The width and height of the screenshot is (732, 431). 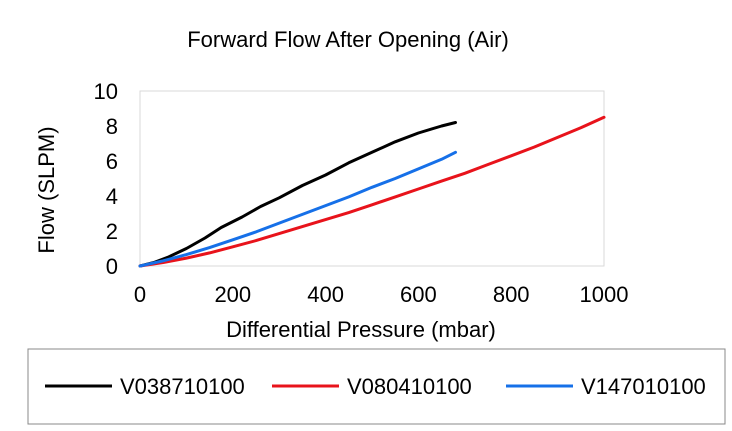 I want to click on y-tick-label: 6, so click(x=112, y=161).